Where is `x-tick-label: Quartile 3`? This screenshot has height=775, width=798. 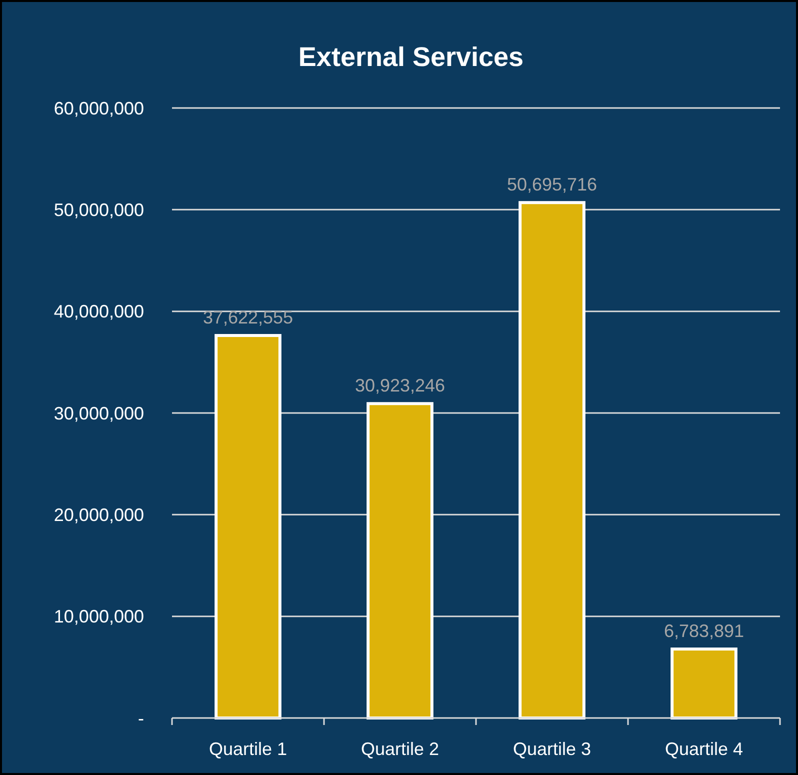 x-tick-label: Quartile 3 is located at coordinates (552, 749).